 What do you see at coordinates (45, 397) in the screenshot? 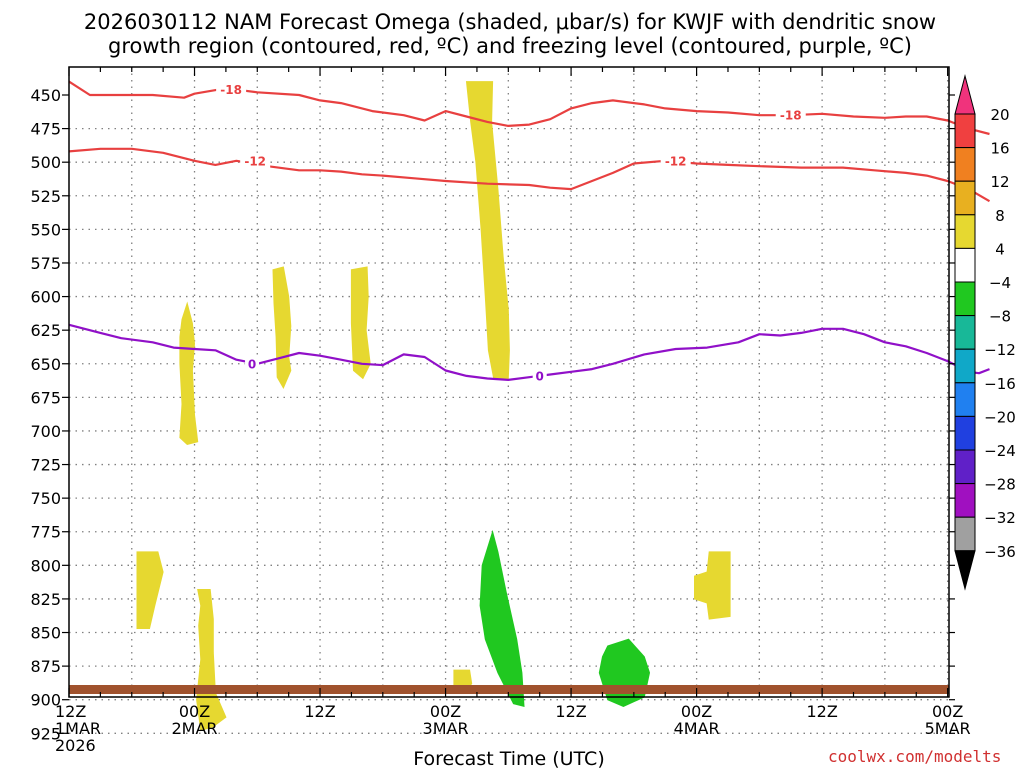
I see `y-tick-label: 675` at bounding box center [45, 397].